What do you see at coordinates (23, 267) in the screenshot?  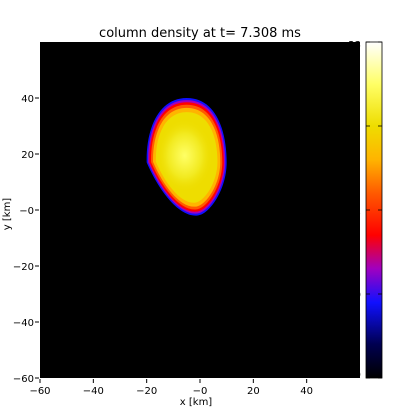 I see `y-tick-label: −20` at bounding box center [23, 267].